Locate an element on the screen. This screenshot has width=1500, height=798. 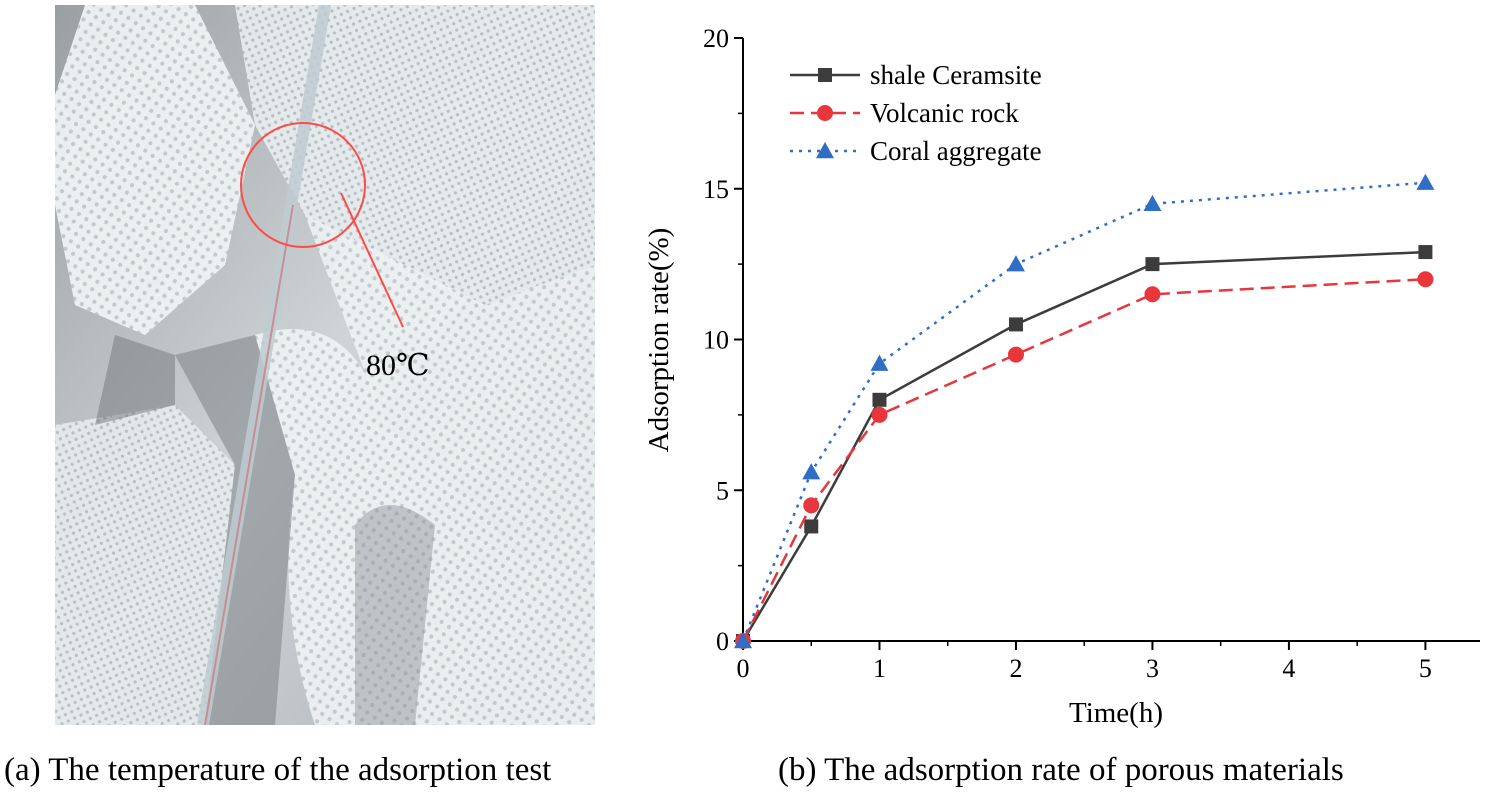
y-tick-label: 20 is located at coordinates (716, 38).